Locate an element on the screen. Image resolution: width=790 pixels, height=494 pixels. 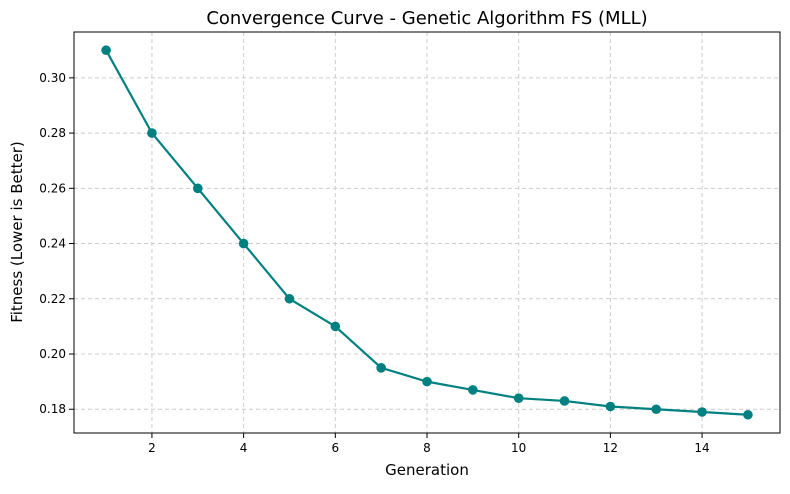
y-tick-label: 0.18 is located at coordinates (52, 409).